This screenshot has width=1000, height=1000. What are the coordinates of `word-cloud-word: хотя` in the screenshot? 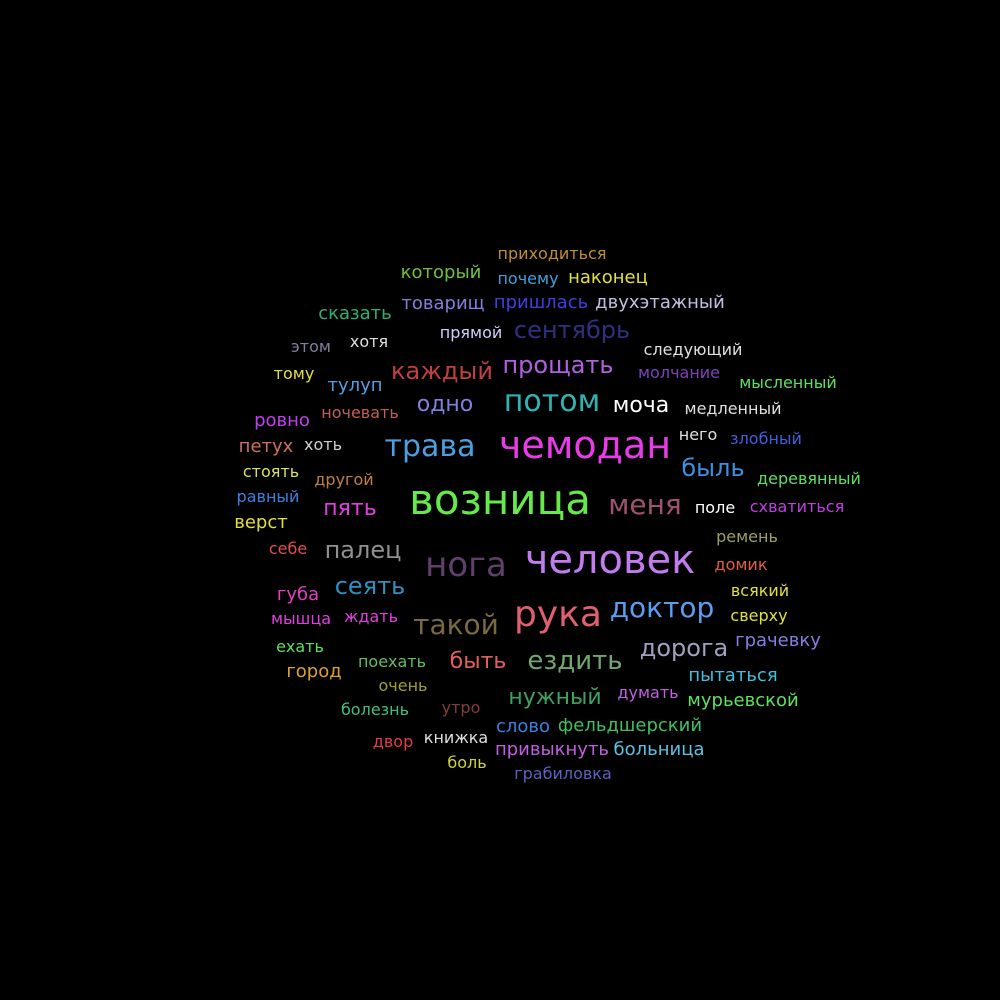 It's located at (369, 341).